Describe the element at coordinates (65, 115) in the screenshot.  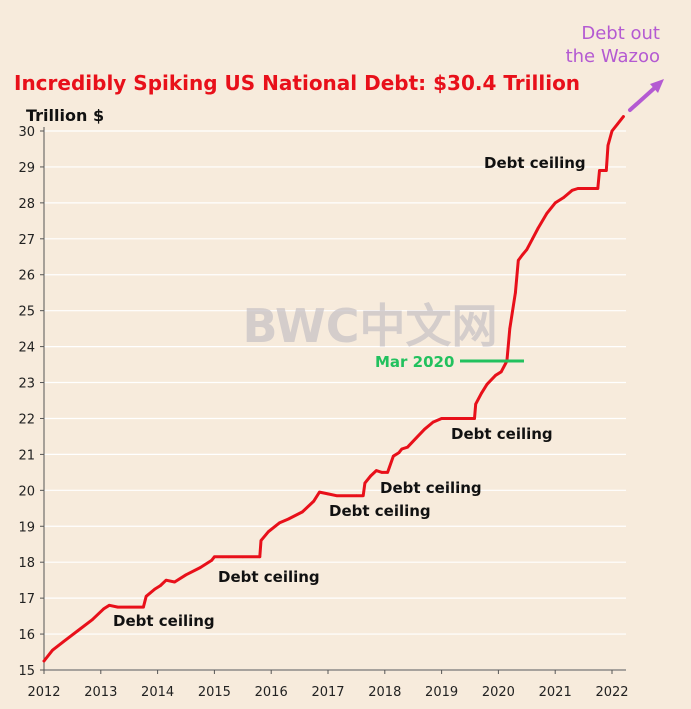
I see `y-axis-title: Trillion $` at that location.